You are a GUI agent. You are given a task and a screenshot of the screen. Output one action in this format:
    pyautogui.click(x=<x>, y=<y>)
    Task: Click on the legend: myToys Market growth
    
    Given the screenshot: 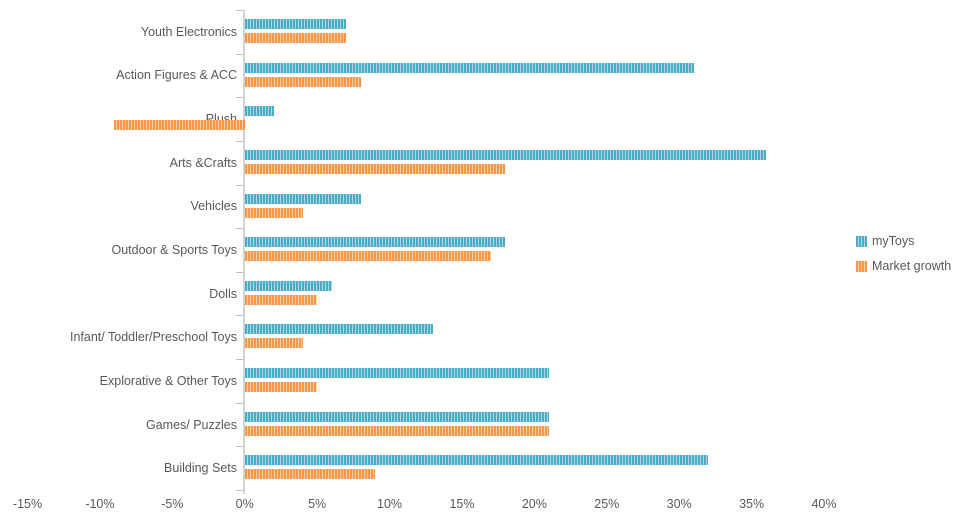 What is the action you would take?
    pyautogui.click(x=903, y=253)
    